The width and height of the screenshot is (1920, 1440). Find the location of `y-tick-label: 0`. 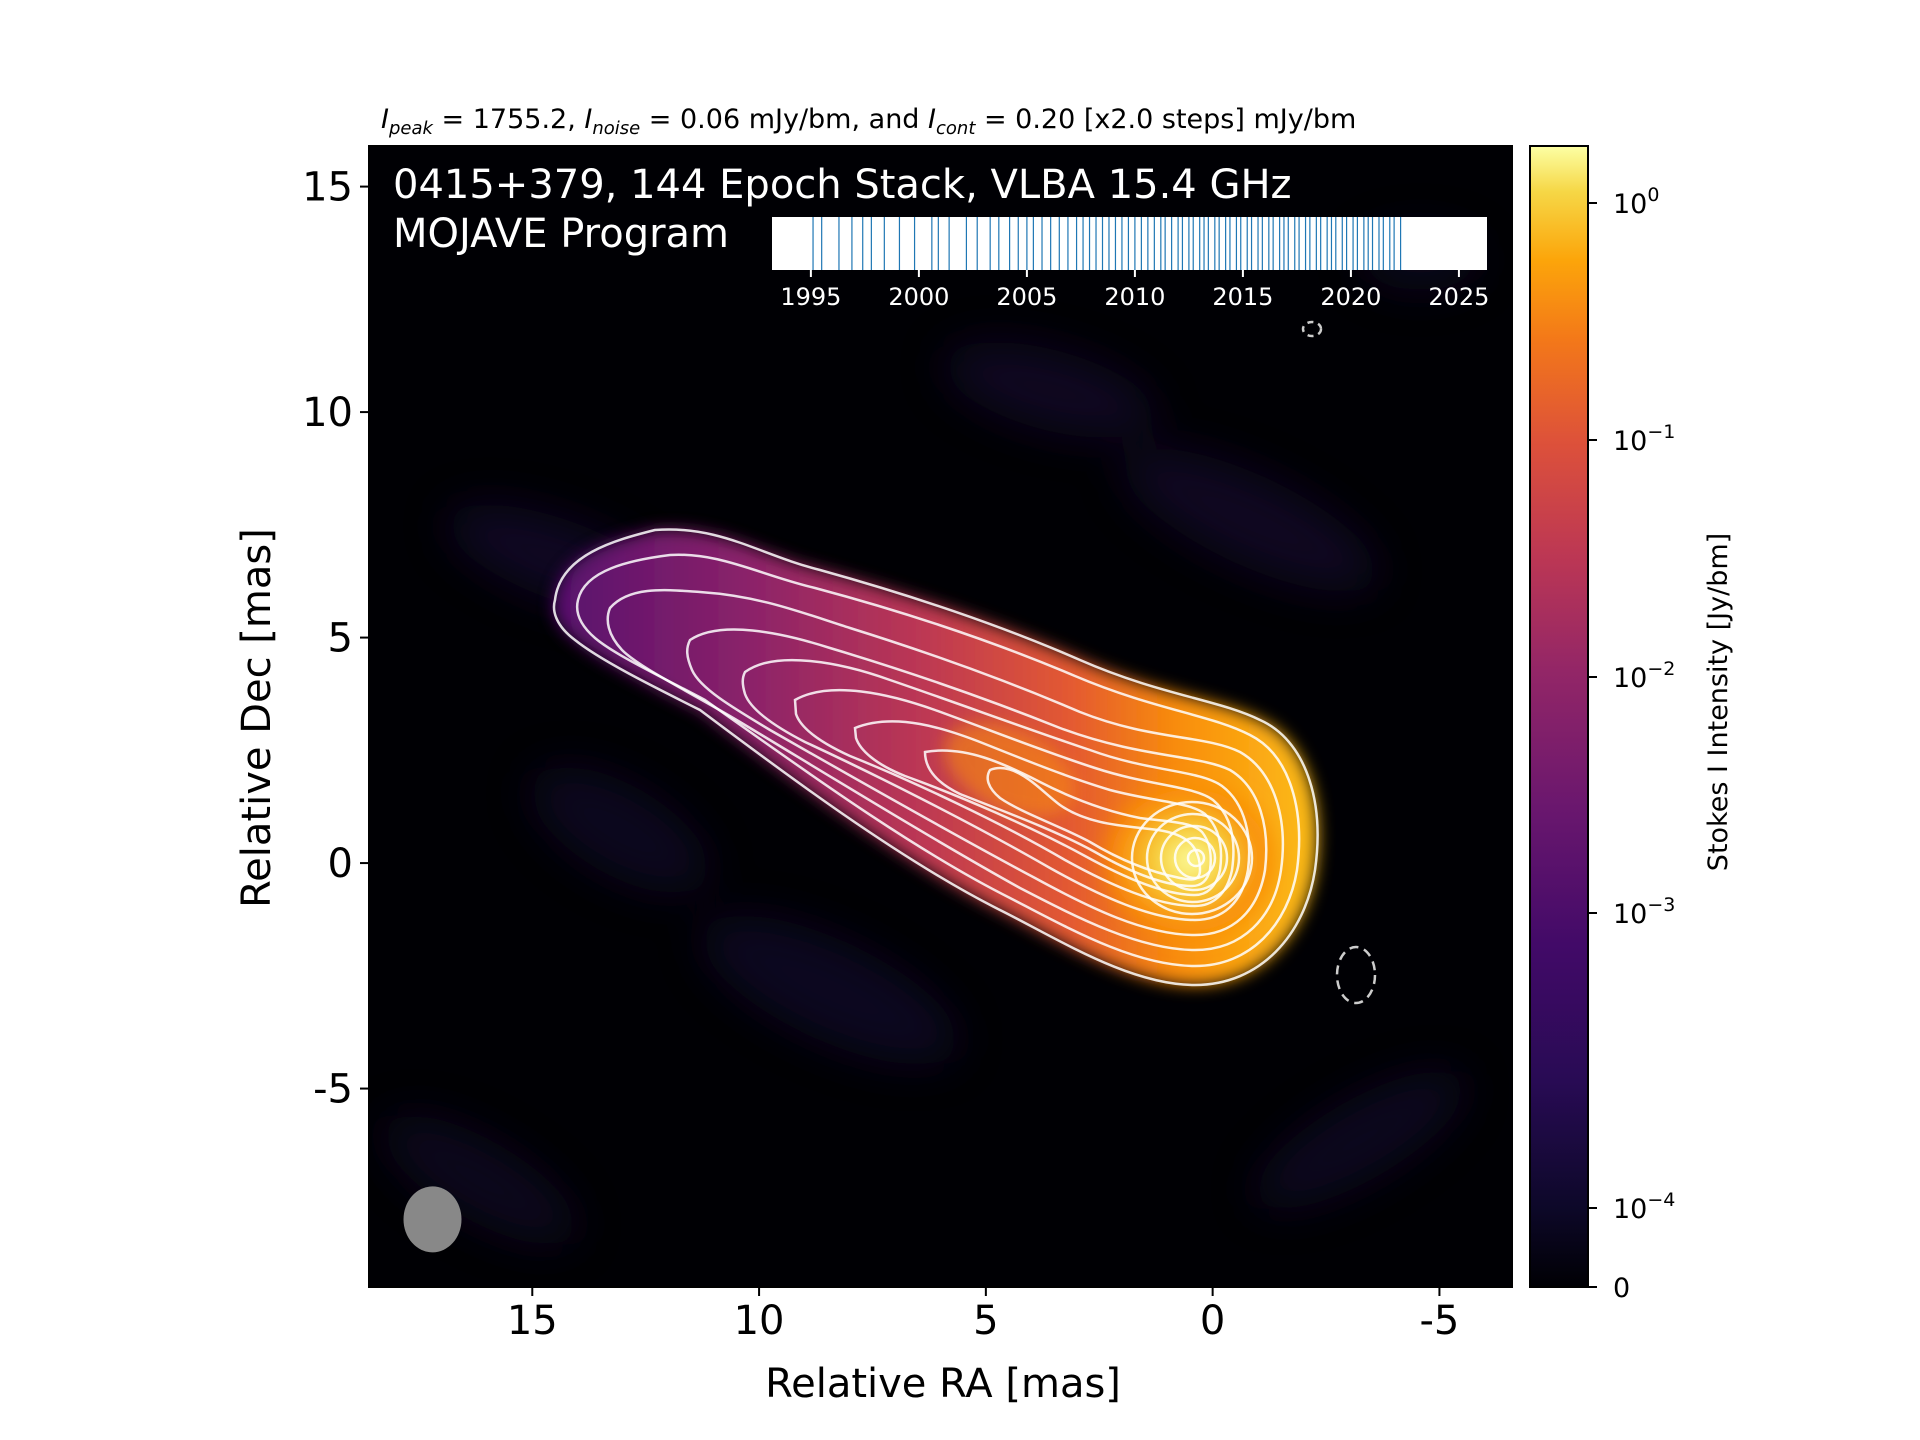

y-tick-label: 0 is located at coordinates (340, 864).